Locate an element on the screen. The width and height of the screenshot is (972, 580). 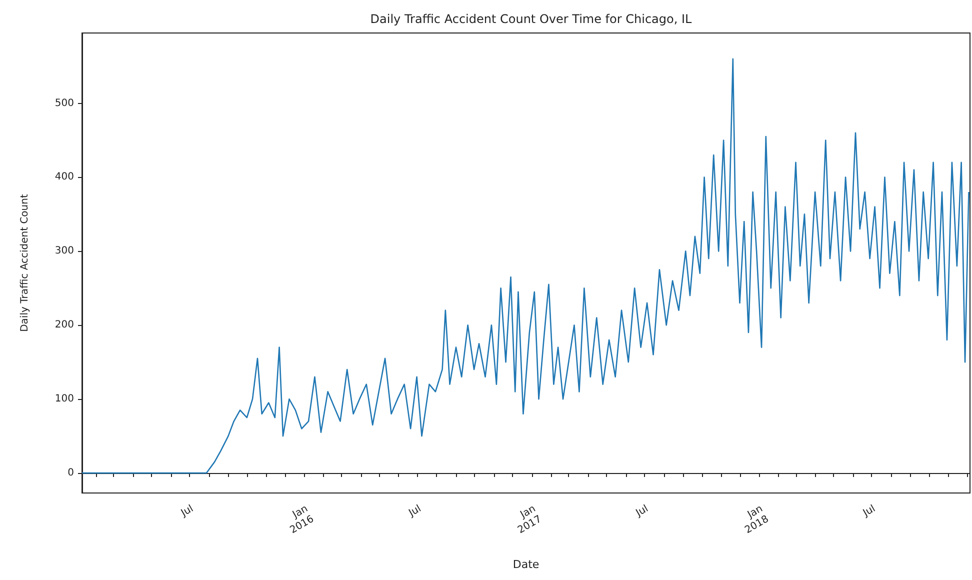
x-axis-title: Date is located at coordinates (526, 564).